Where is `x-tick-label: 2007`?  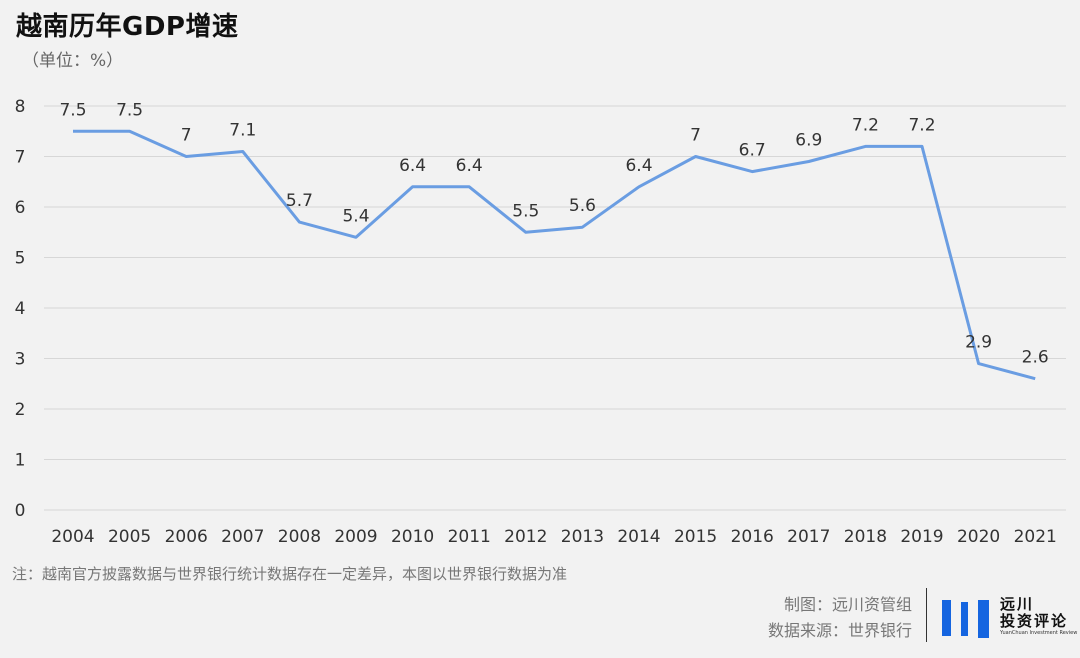 x-tick-label: 2007 is located at coordinates (242, 537).